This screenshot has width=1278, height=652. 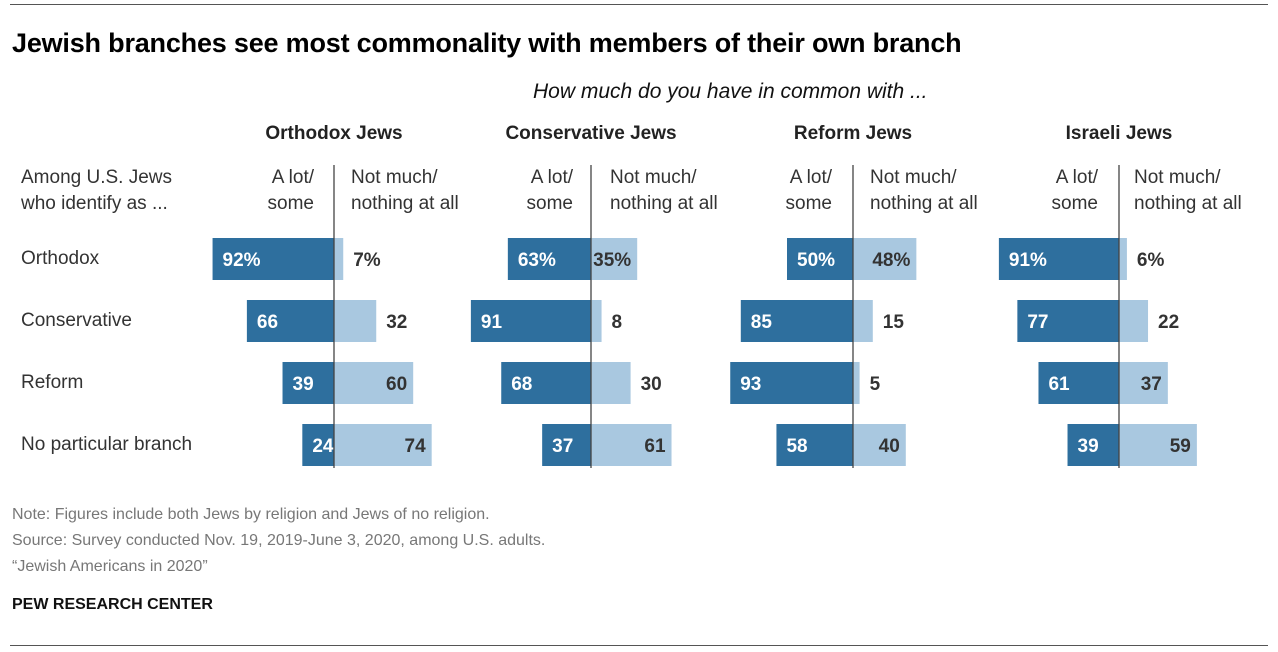 What do you see at coordinates (1059, 384) in the screenshot?
I see `value-a-lot-reform: 61` at bounding box center [1059, 384].